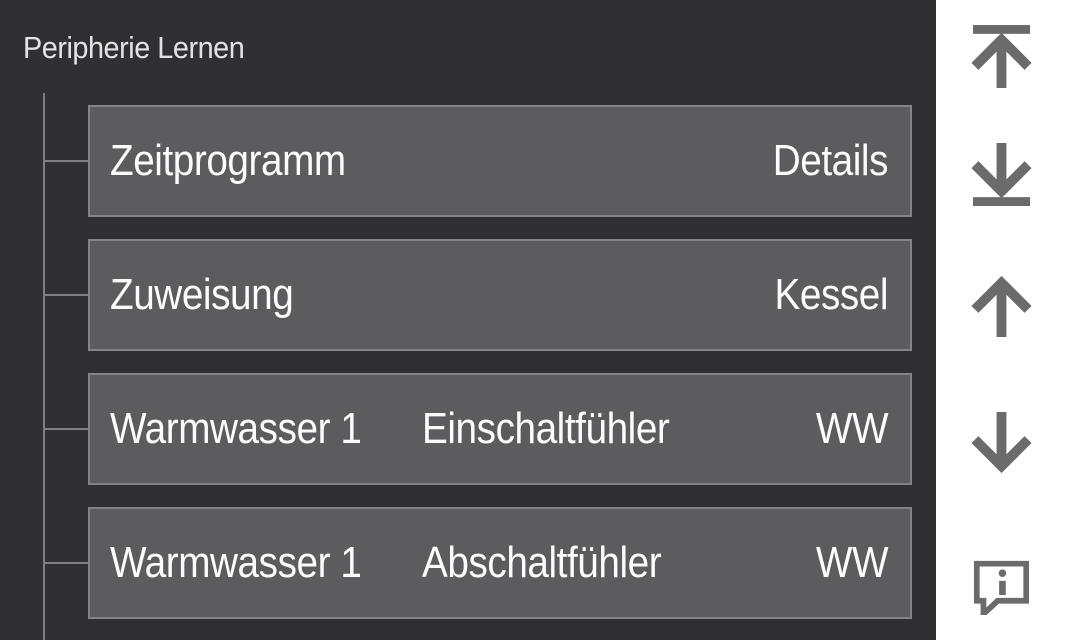 The width and height of the screenshot is (1067, 640). I want to click on scroll-to-bottom-icon, so click(1001, 174).